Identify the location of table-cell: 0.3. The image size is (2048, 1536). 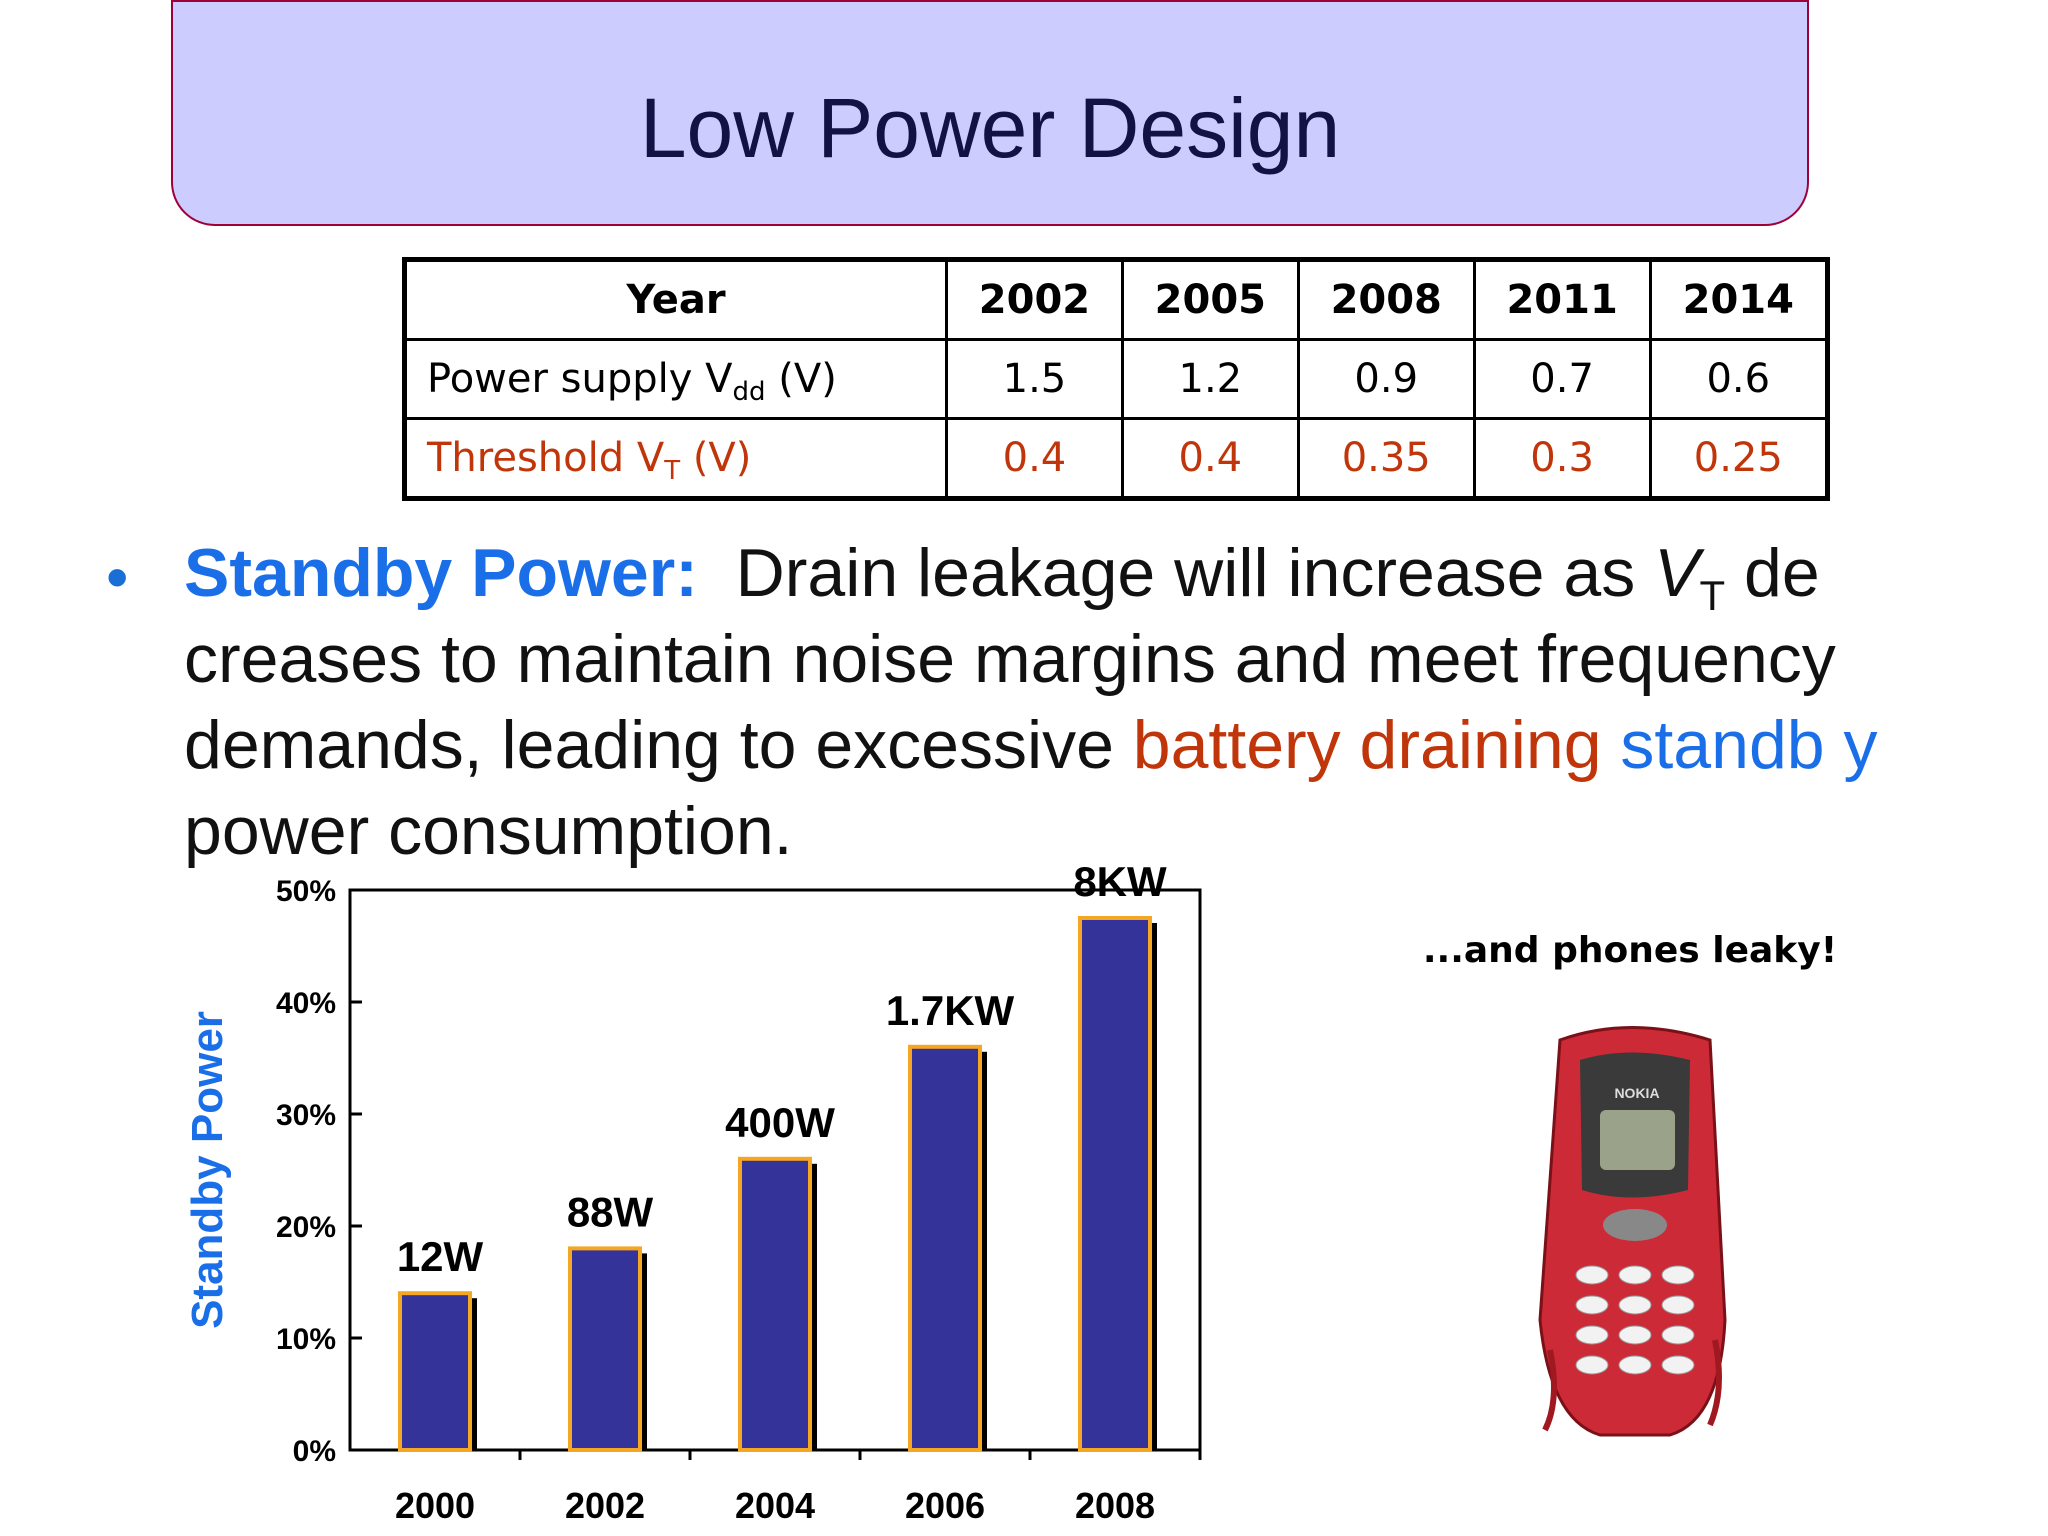
(1562, 458).